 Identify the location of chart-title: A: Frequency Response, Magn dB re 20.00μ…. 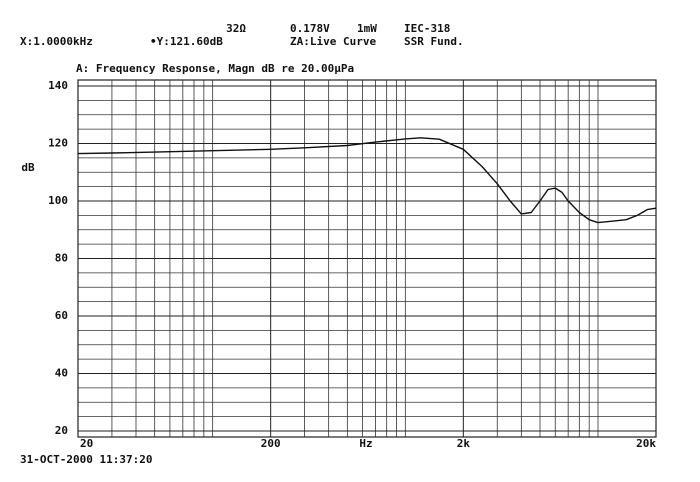
(215, 68).